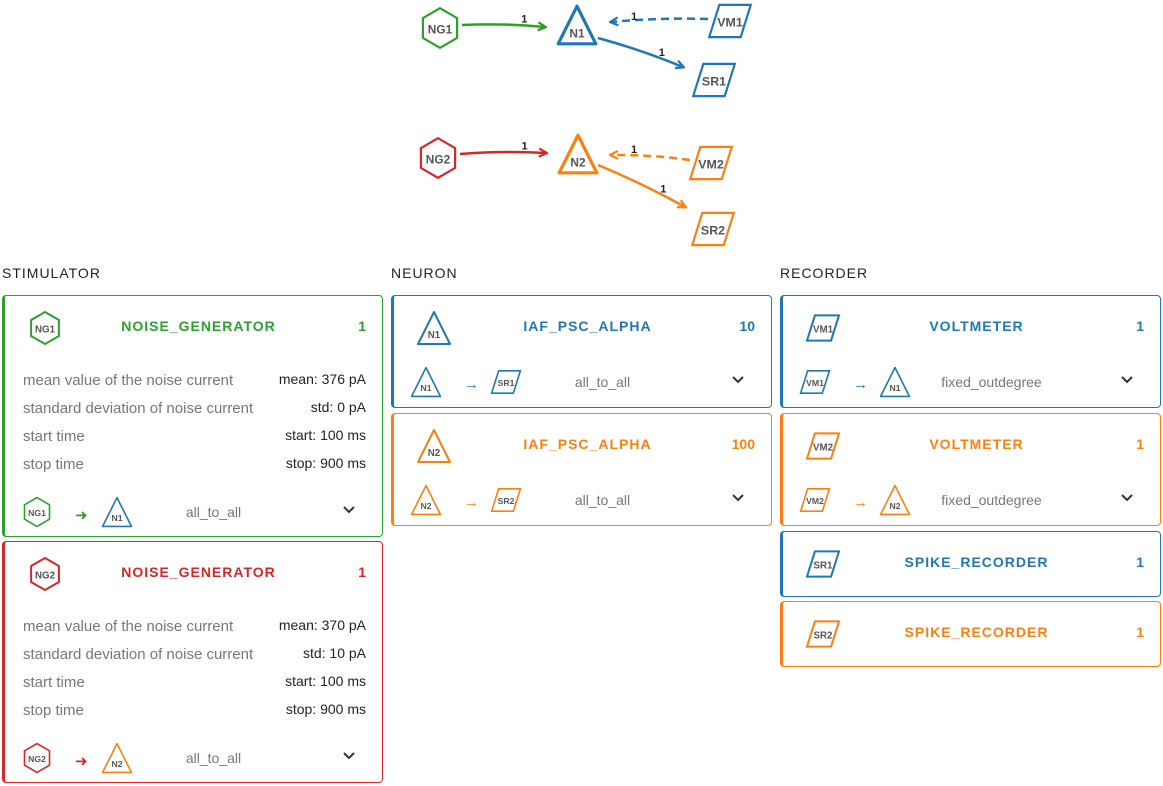  Describe the element at coordinates (730, 21) in the screenshot. I see `graph-node-vm1: VM1` at that location.